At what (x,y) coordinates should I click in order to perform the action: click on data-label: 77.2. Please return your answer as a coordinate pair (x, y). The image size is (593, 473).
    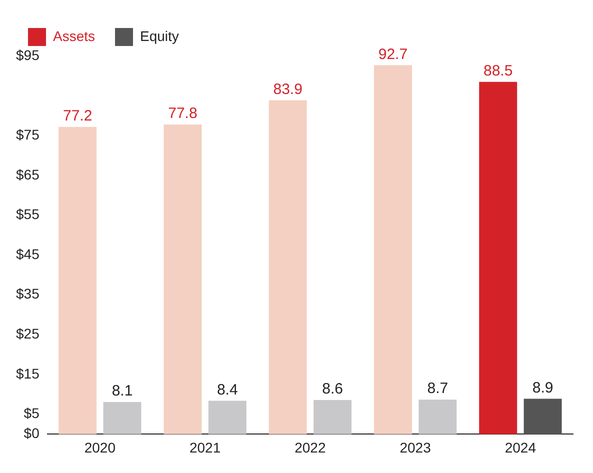
    Looking at the image, I should click on (77, 116).